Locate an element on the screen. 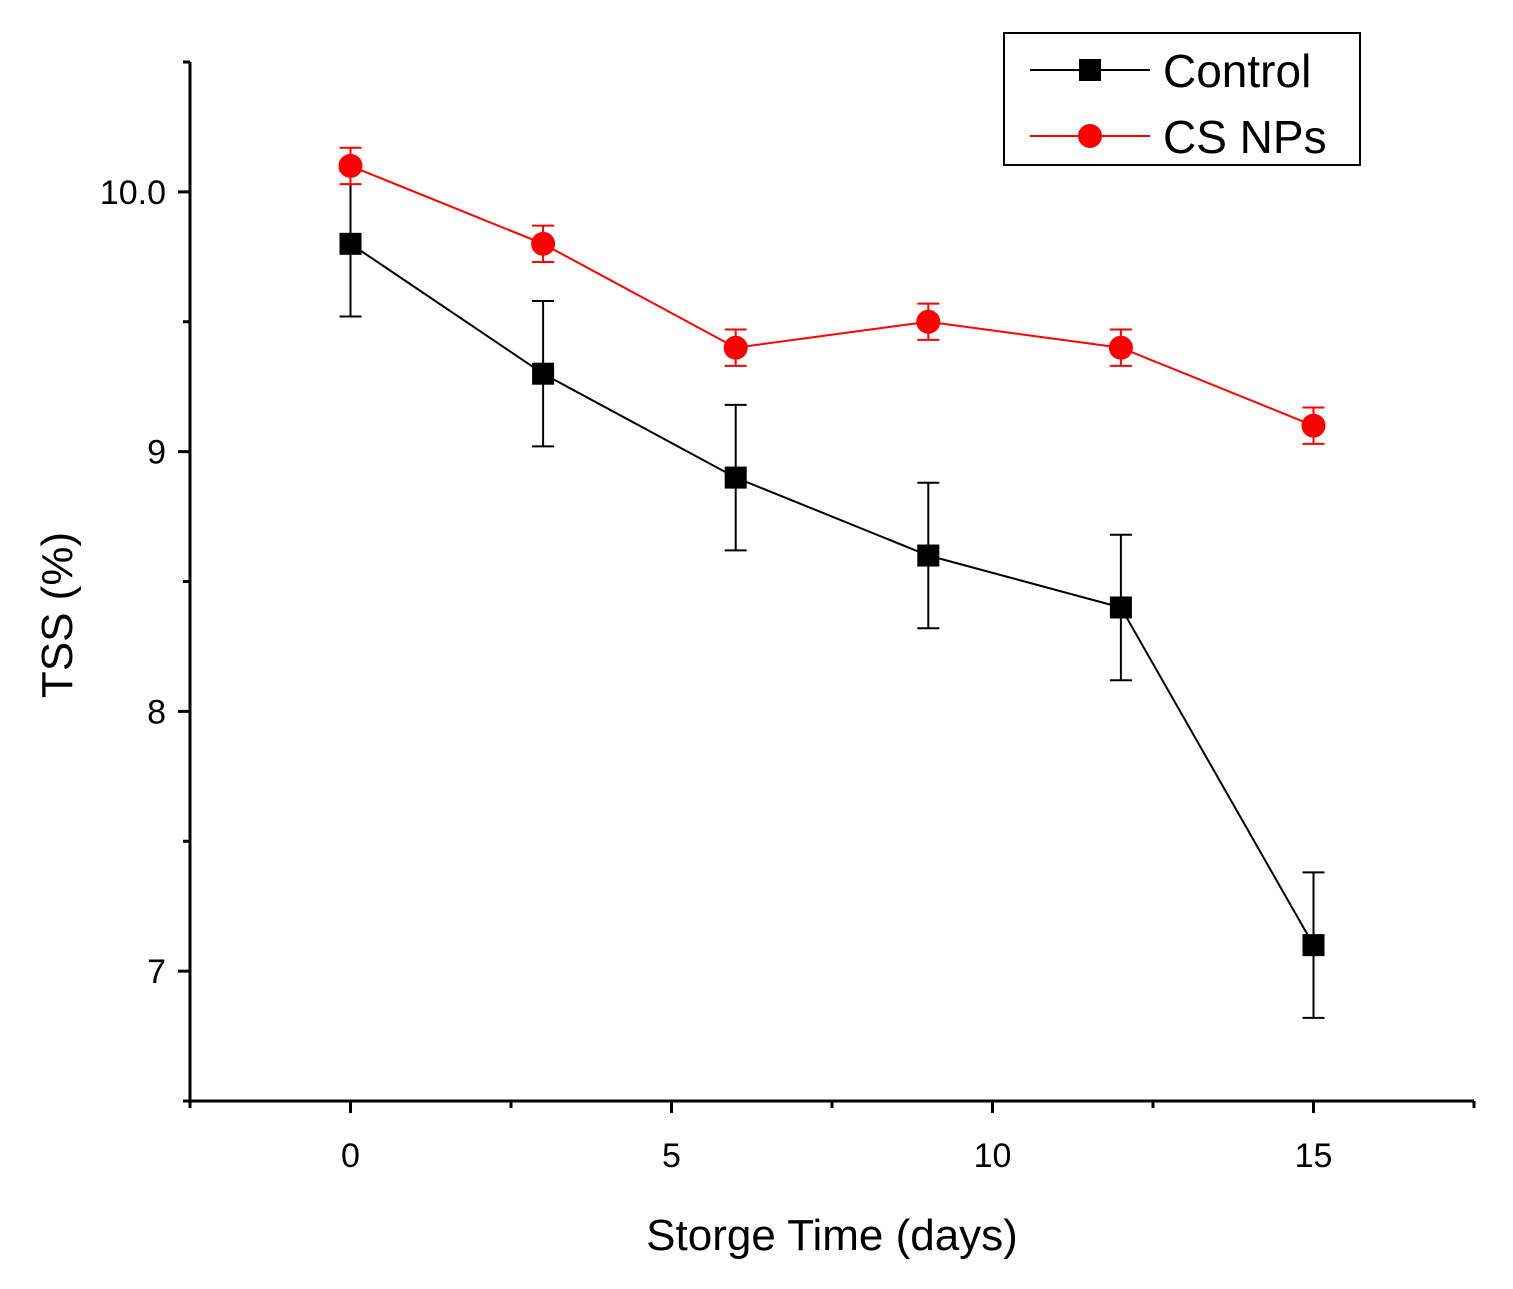 The image size is (1513, 1289). x-tick-label: 5 is located at coordinates (671, 1156).